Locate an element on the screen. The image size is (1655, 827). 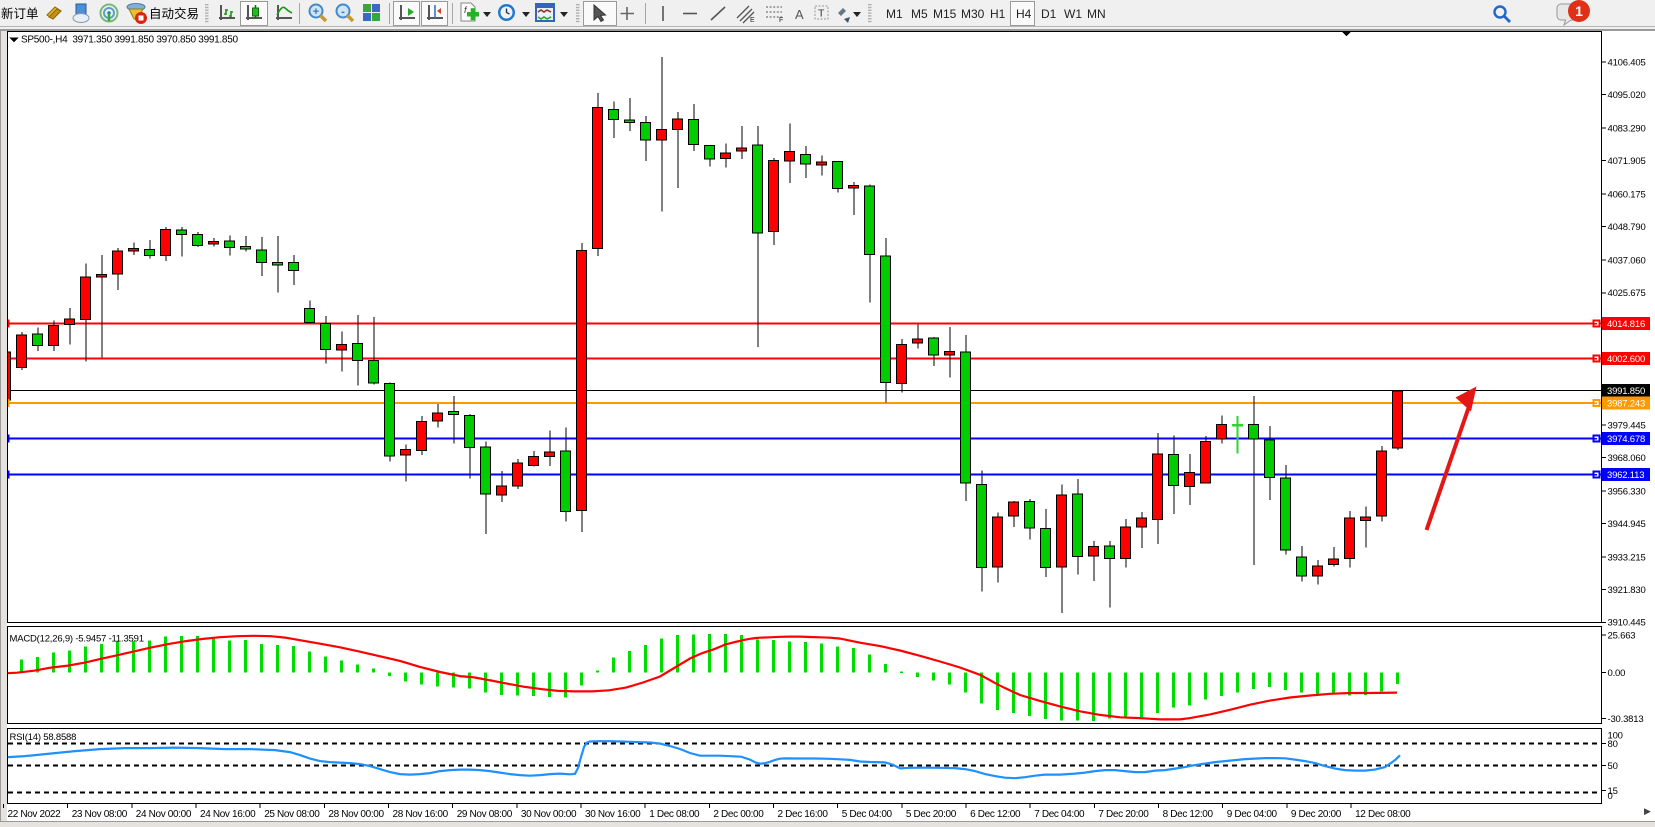
svg-text: 3974.678 is located at coordinates (1626, 439).